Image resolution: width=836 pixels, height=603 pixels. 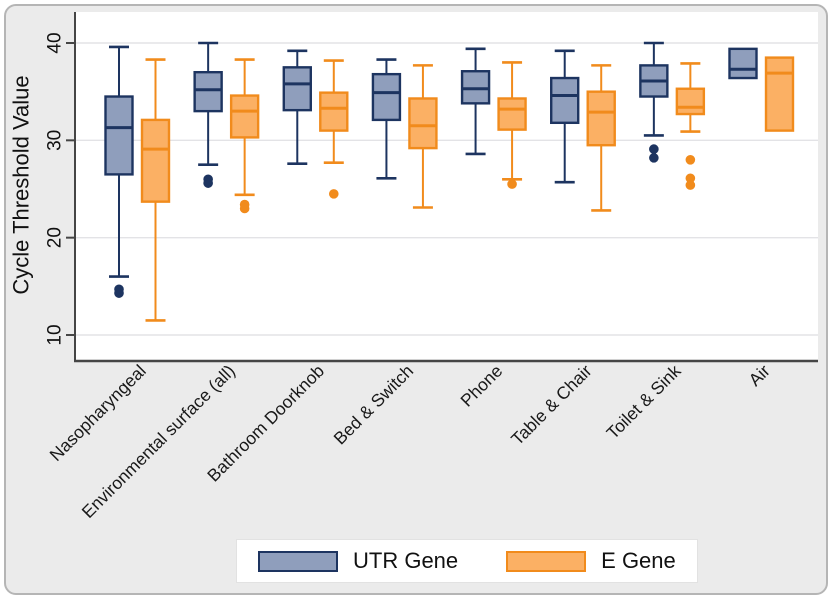 What do you see at coordinates (546, 561) in the screenshot?
I see `legend-swatch-e-gene` at bounding box center [546, 561].